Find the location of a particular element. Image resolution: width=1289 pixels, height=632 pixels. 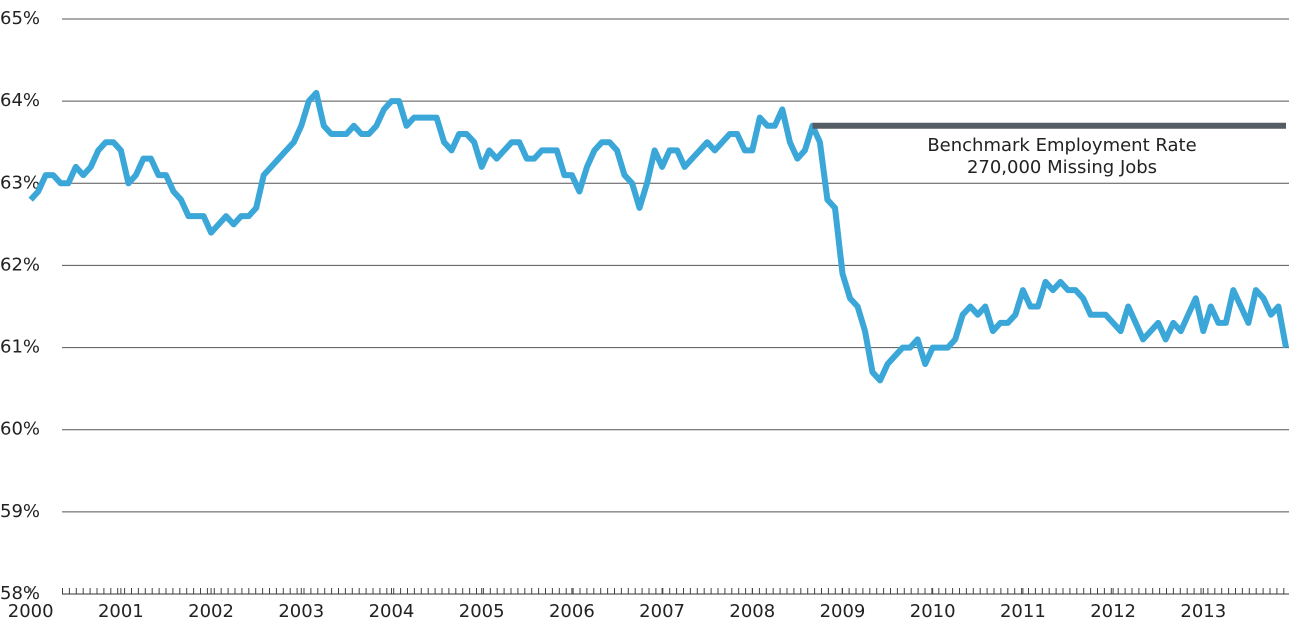

y-tick-label: 65% is located at coordinates (20, 18).